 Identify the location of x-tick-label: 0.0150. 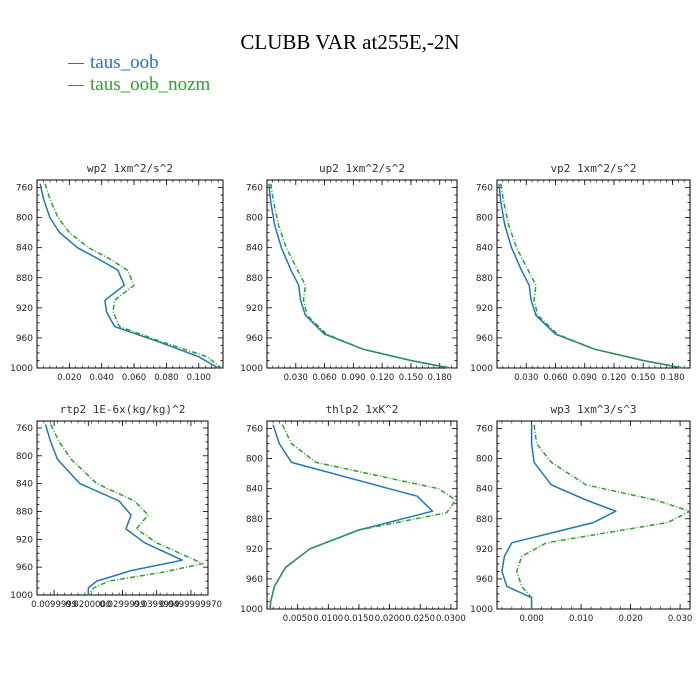
(359, 619).